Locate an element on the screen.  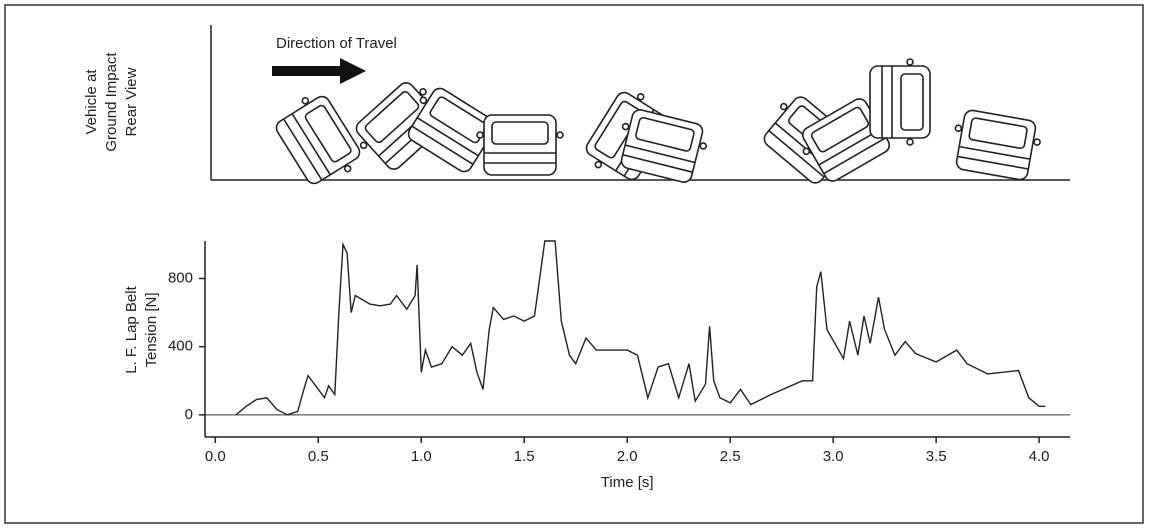
x-tick-label: 3.0 is located at coordinates (833, 456).